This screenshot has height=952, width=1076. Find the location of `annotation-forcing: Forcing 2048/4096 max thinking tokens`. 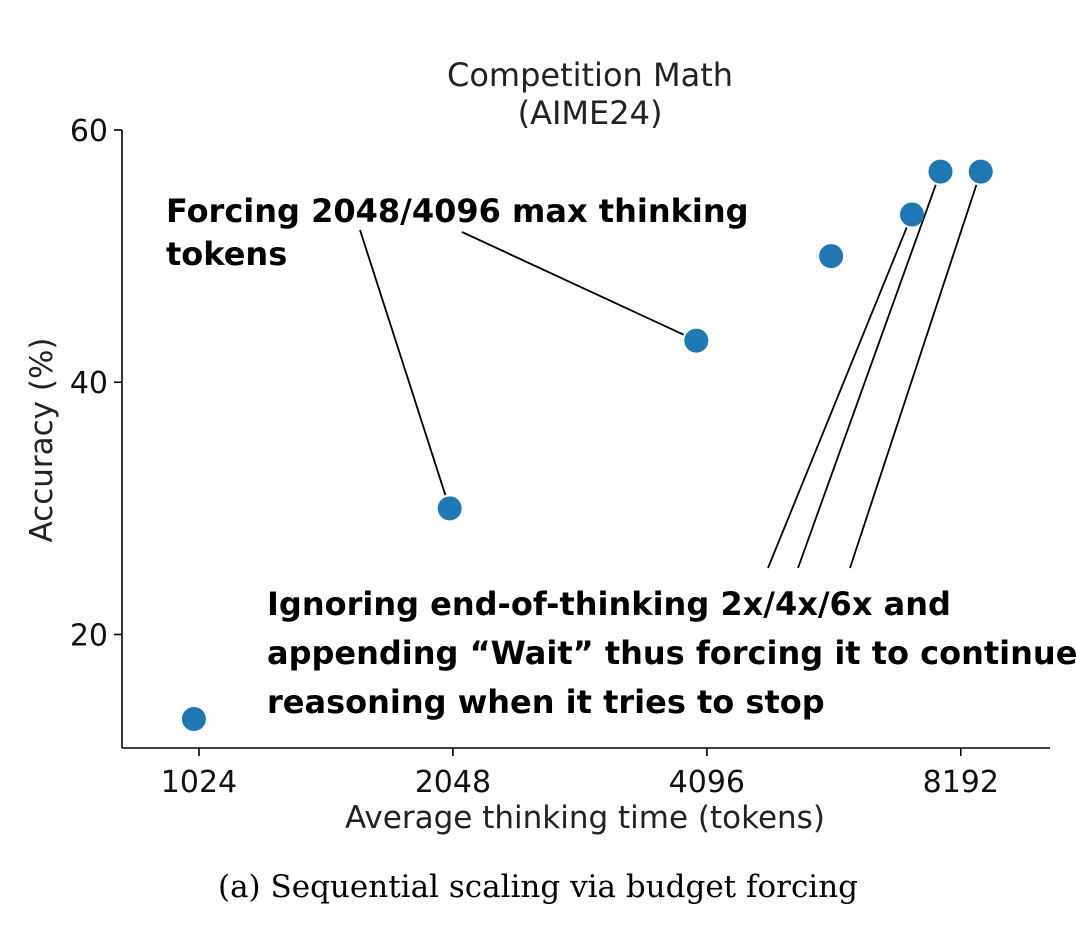

annotation-forcing: Forcing 2048/4096 max thinking tokens is located at coordinates (457, 232).